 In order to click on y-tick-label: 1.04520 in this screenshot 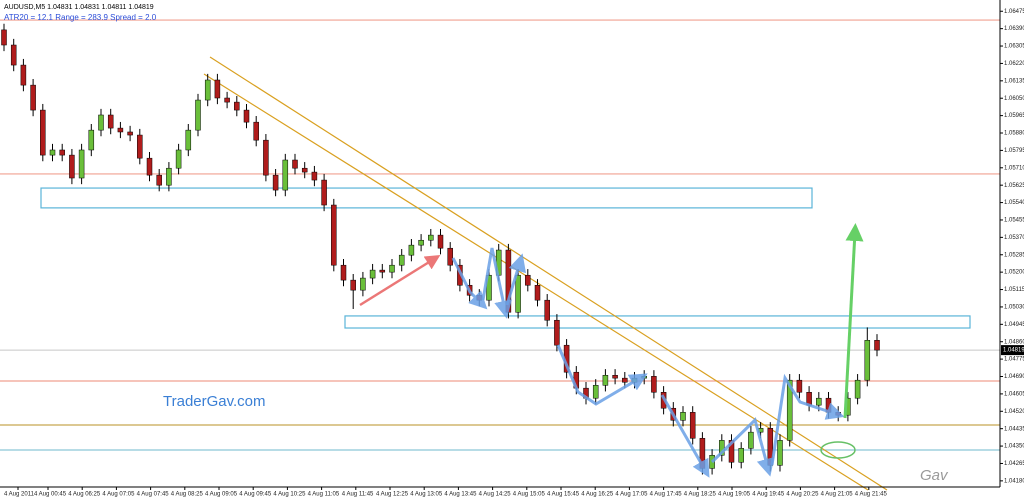, I will do `click(1014, 412)`.